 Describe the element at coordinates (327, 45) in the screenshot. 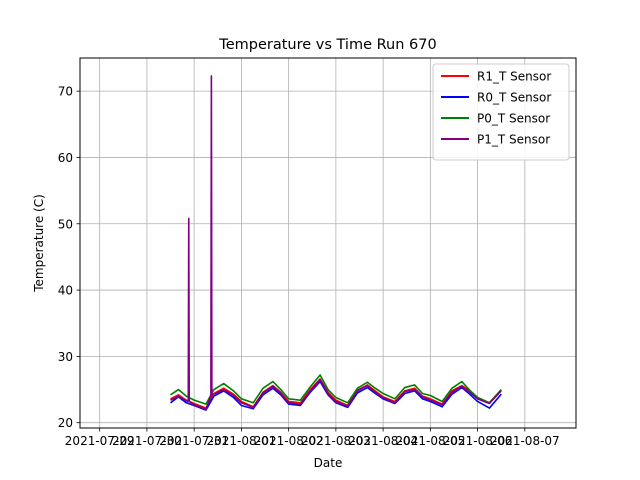

I see `chart-title: Temperature vs Time Run 670` at that location.